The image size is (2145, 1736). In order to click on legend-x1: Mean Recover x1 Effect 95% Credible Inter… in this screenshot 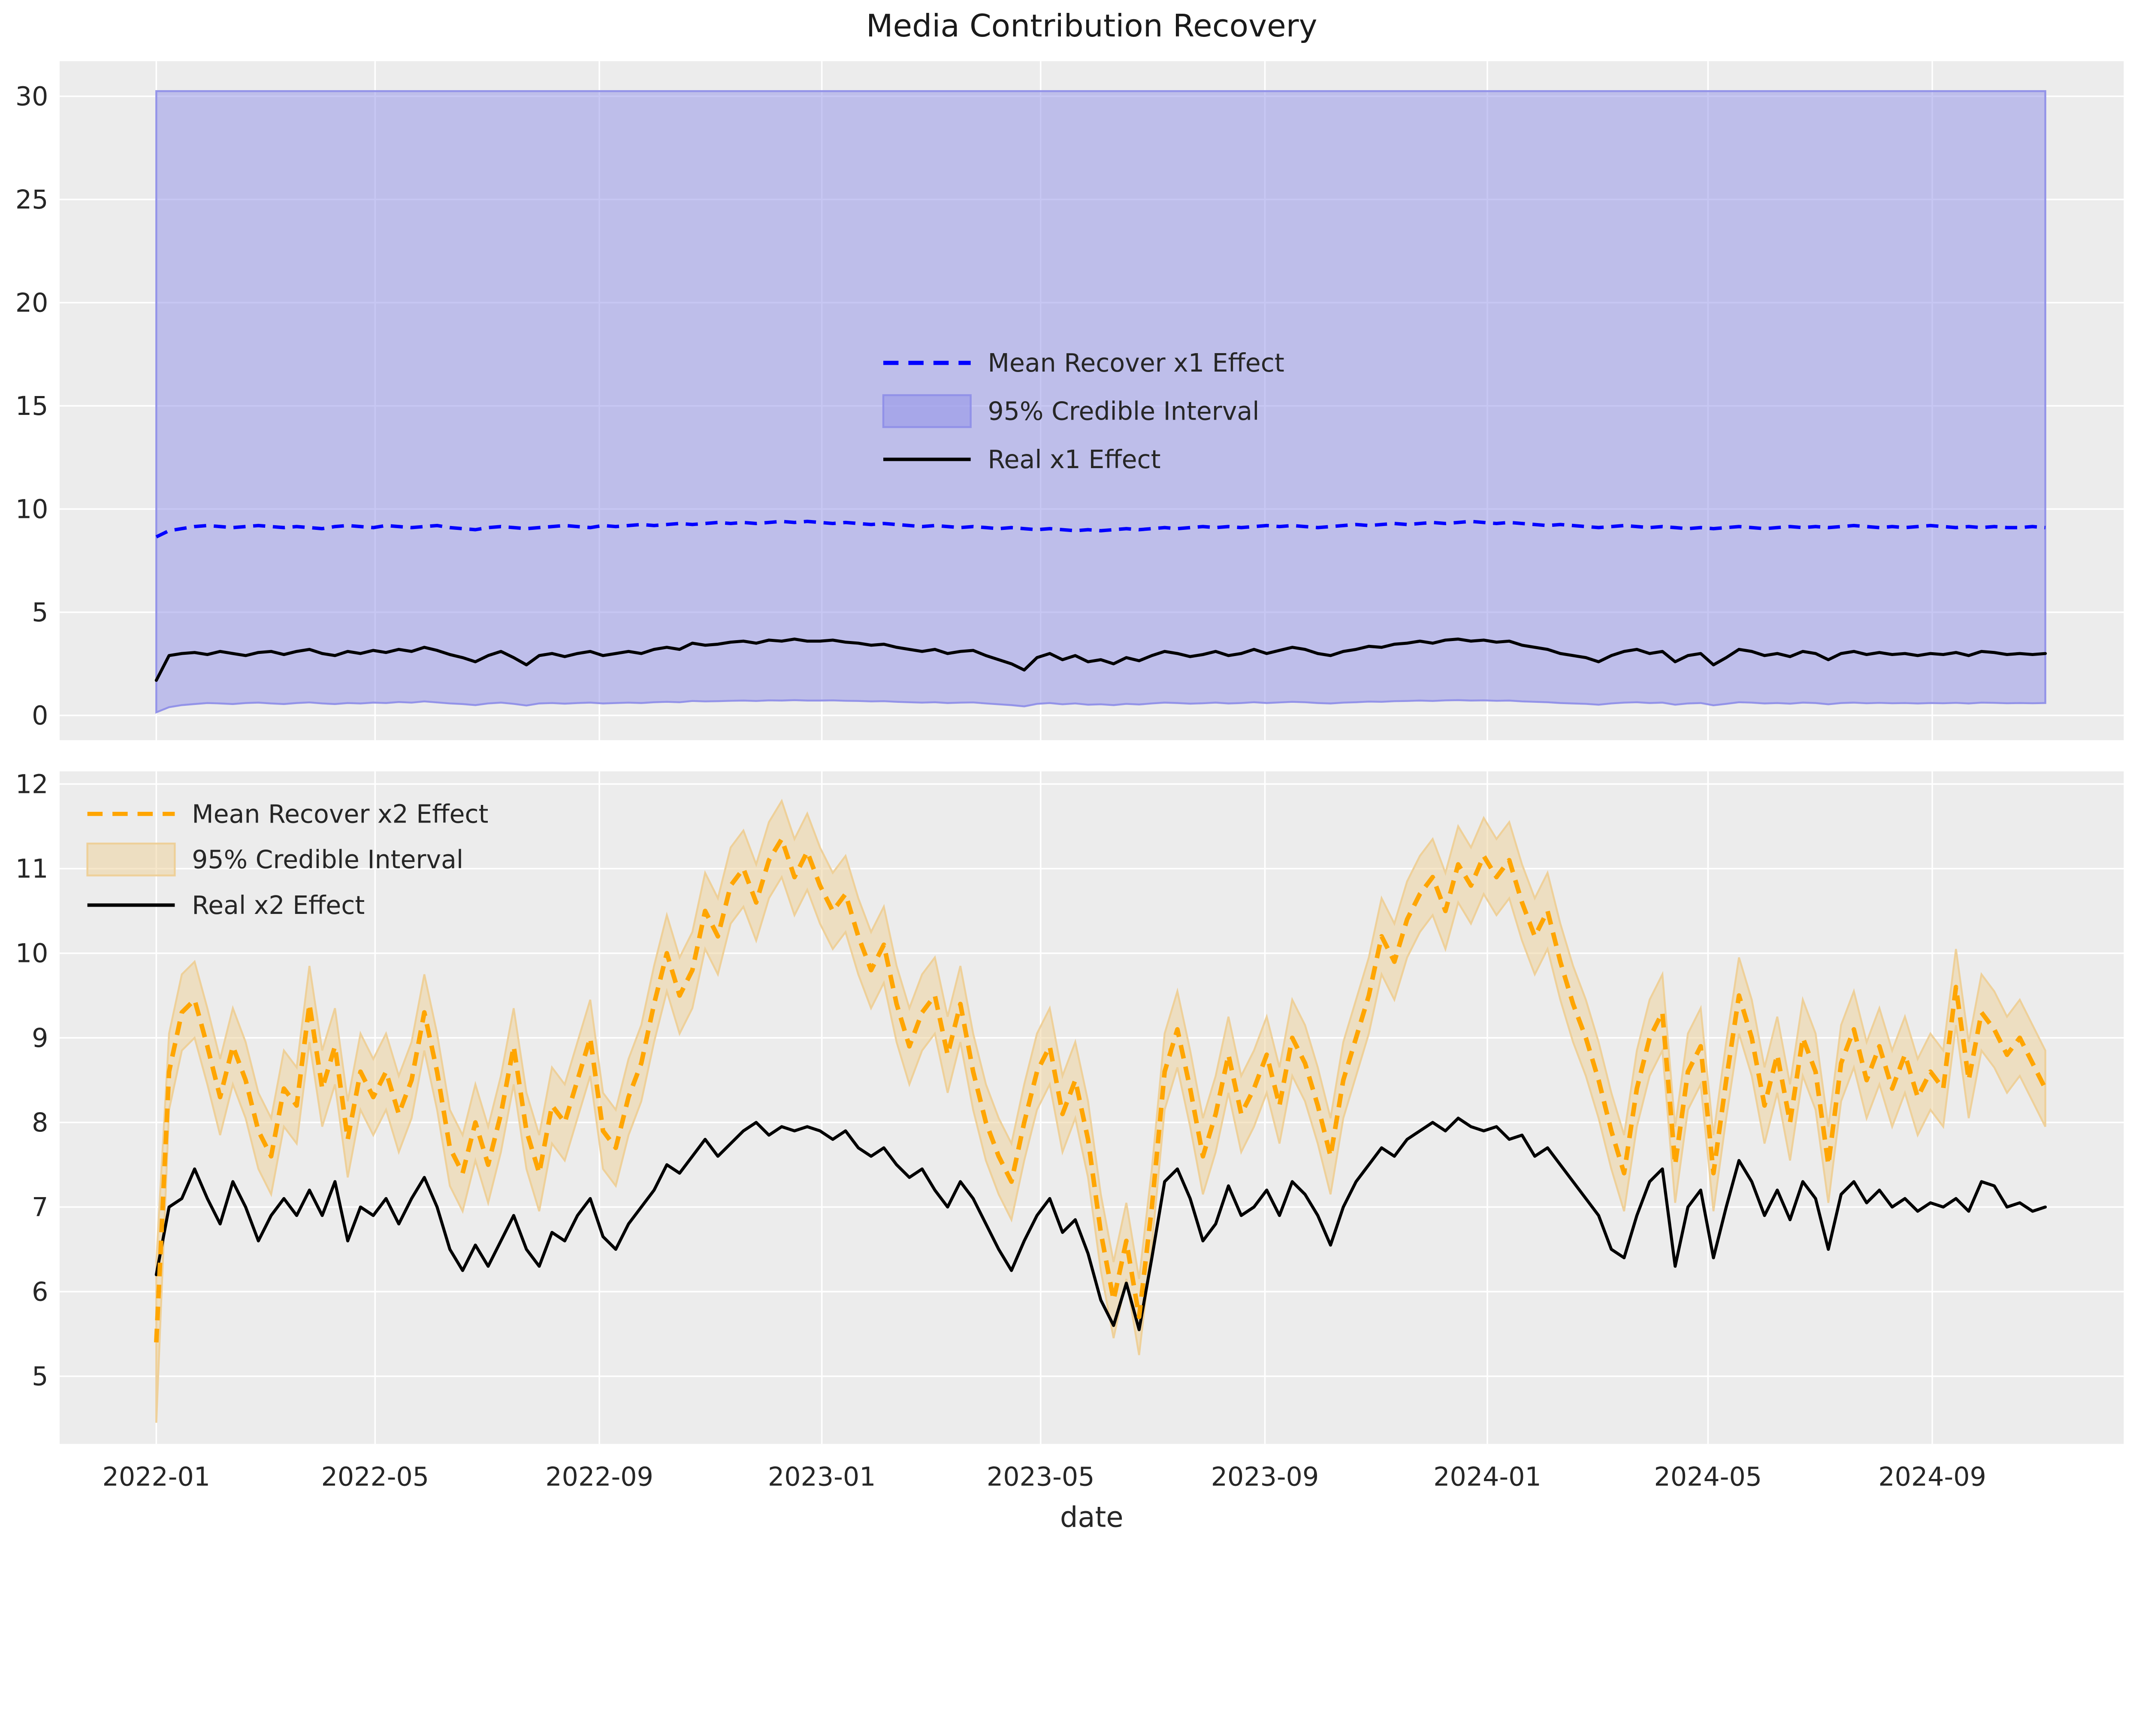, I will do `click(1083, 411)`.